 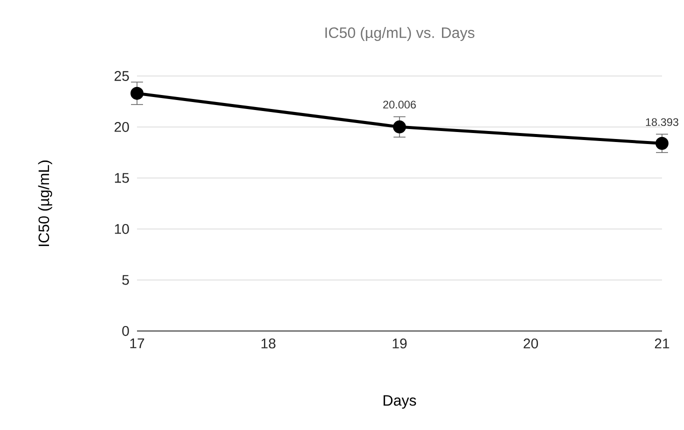 I want to click on y-tick-label: 25, so click(x=121, y=76).